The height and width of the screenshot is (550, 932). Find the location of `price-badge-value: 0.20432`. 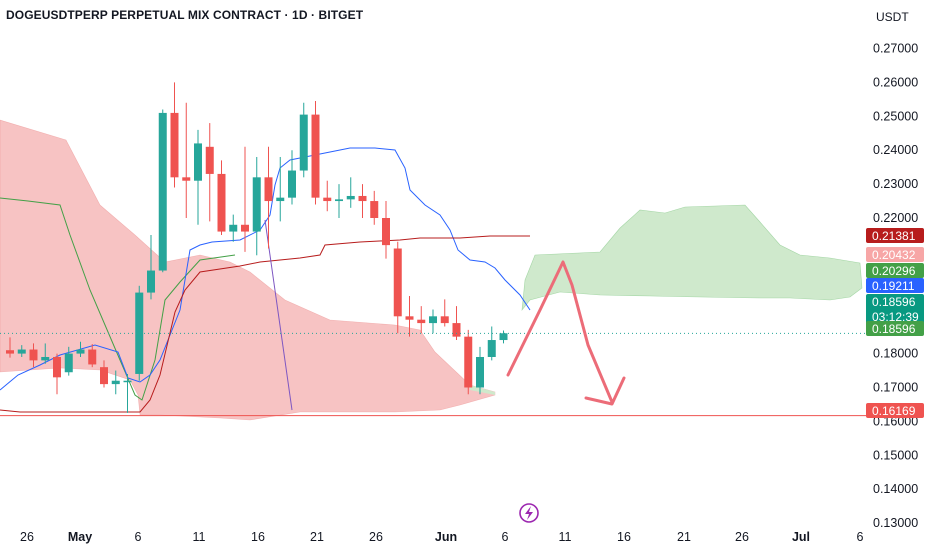

price-badge-value: 0.20432 is located at coordinates (894, 255).